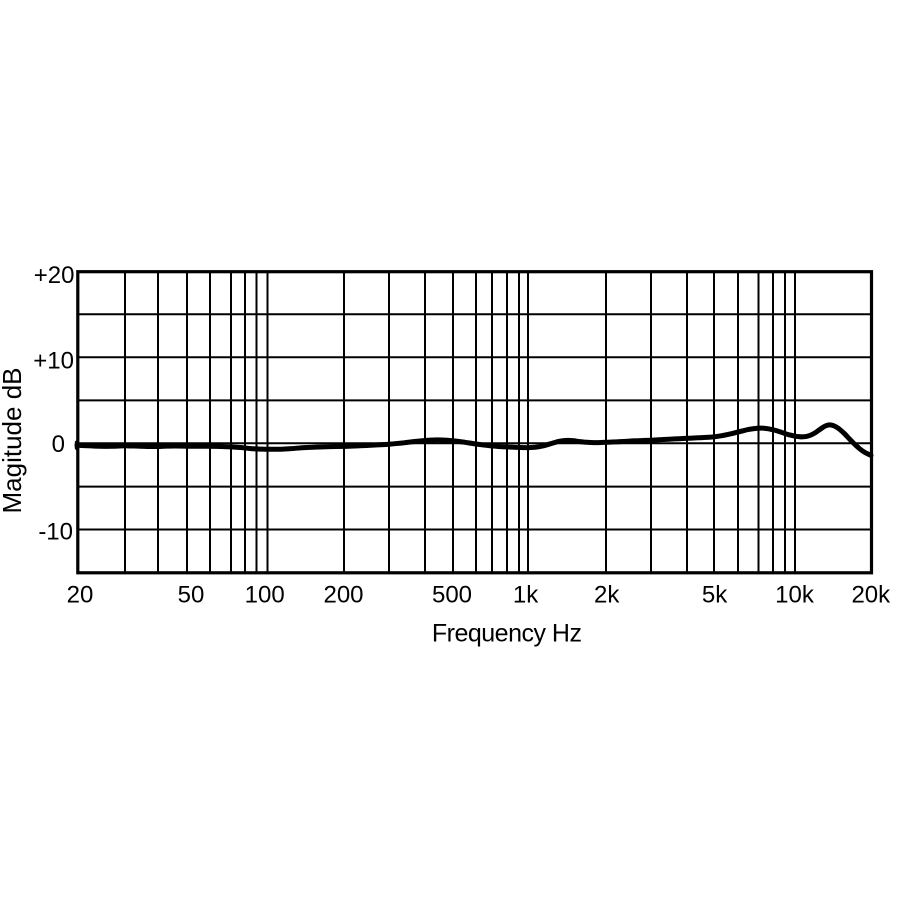 The width and height of the screenshot is (900, 900). I want to click on svg-text: 5k, so click(715, 595).